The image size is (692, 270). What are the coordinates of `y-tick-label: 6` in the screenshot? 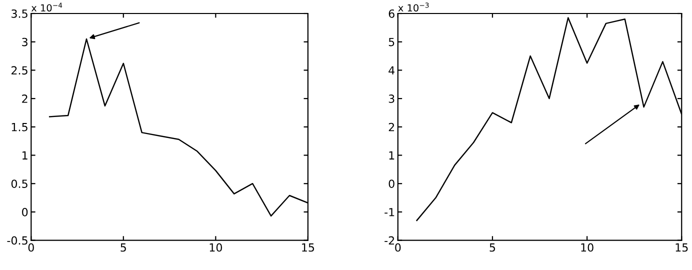 It's located at (391, 13).